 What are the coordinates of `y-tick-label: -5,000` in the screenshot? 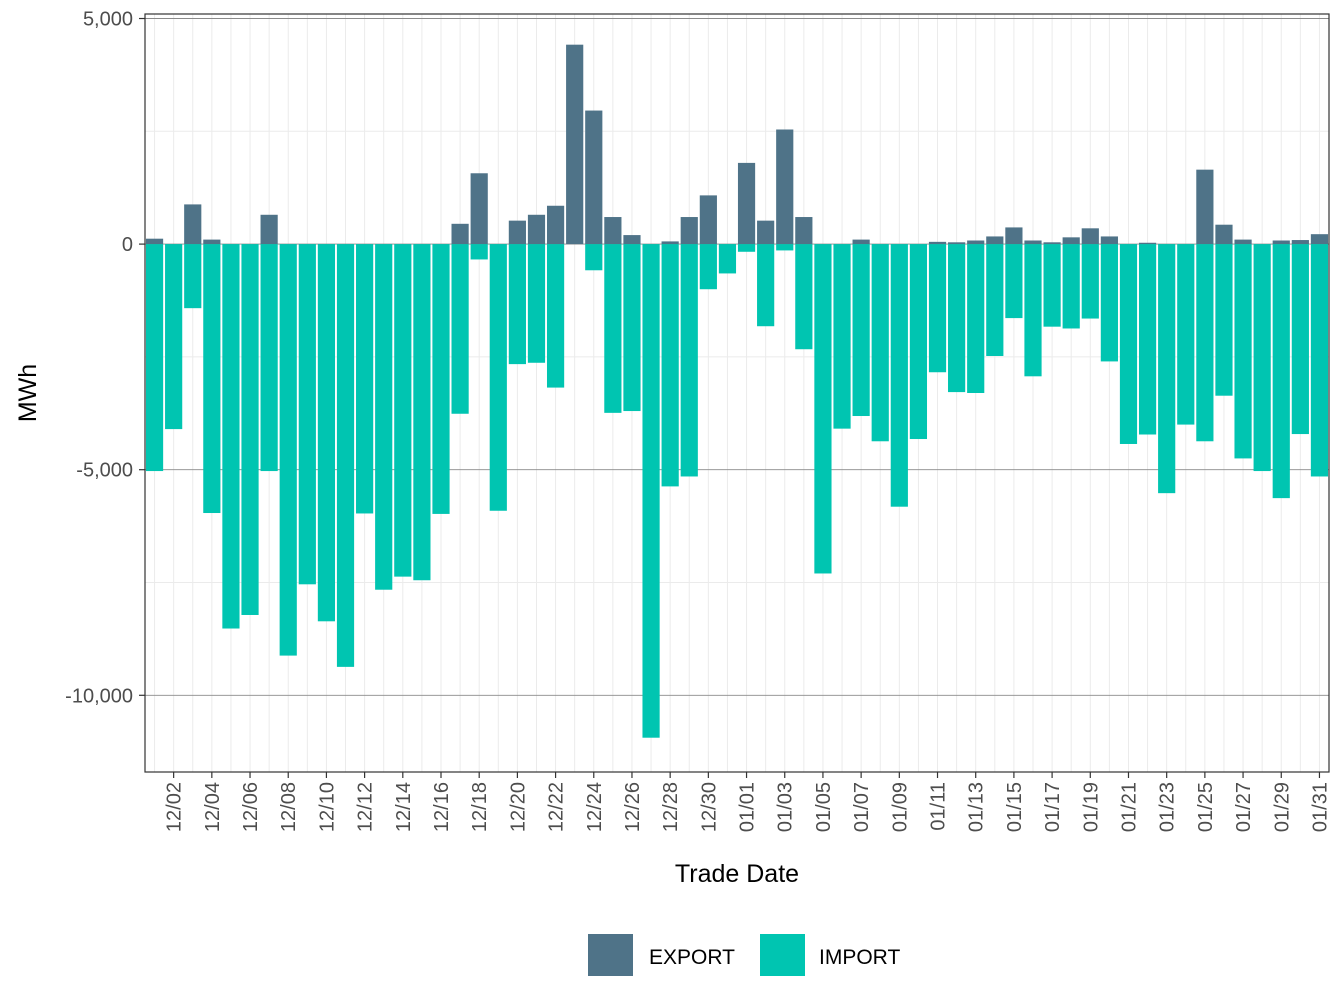 It's located at (104, 471).